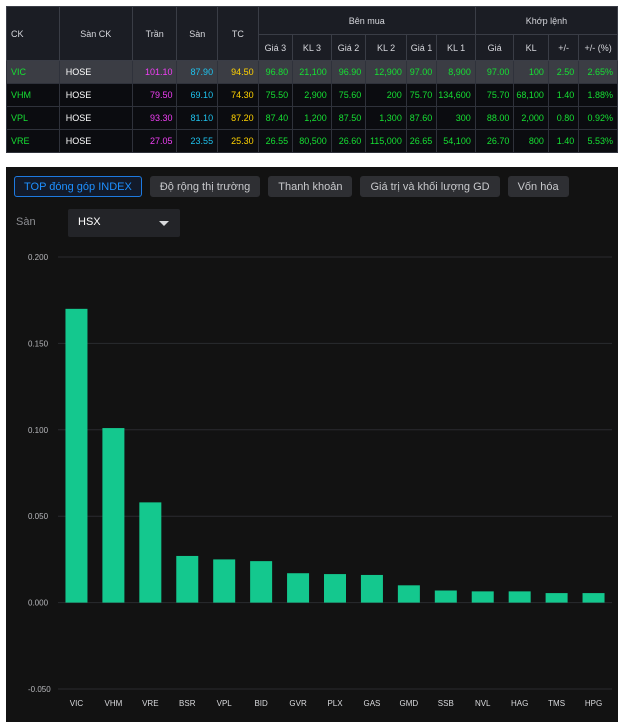 The image size is (626, 728). Describe the element at coordinates (154, 95) in the screenshot. I see `ceiling-cell: 79.50` at that location.